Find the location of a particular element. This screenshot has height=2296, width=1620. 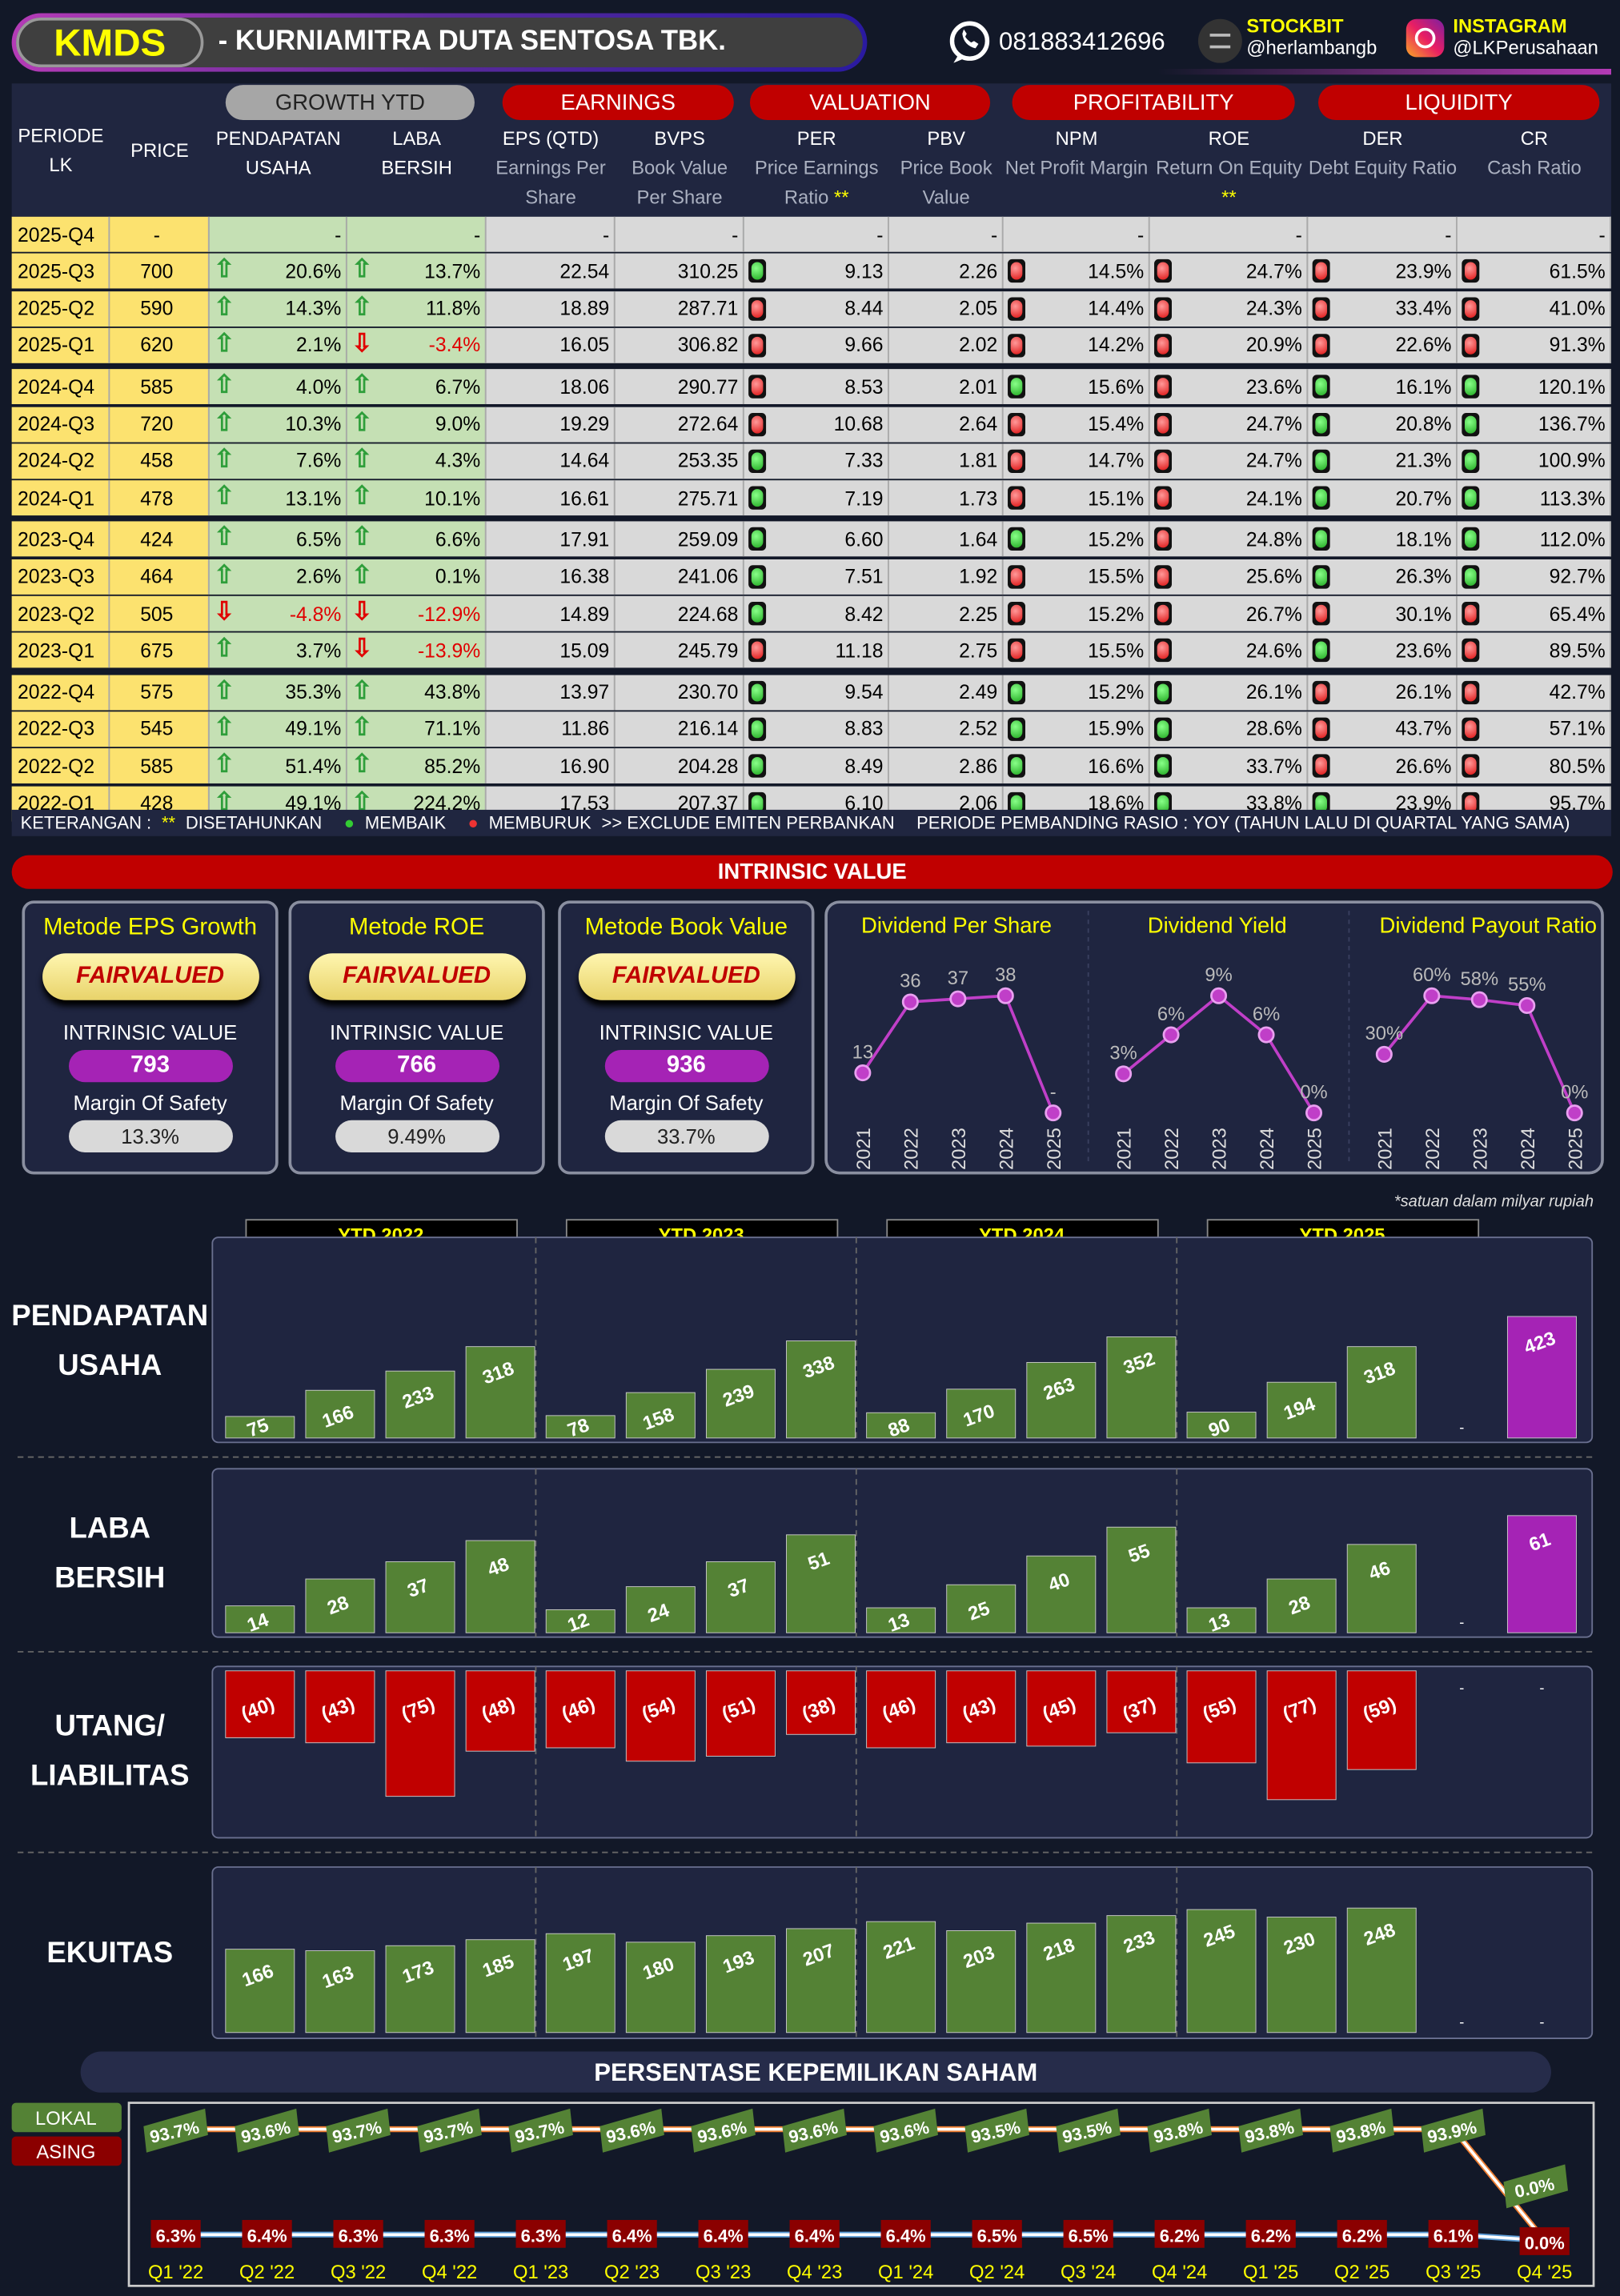

table-cell: 15.09 is located at coordinates (551, 650).